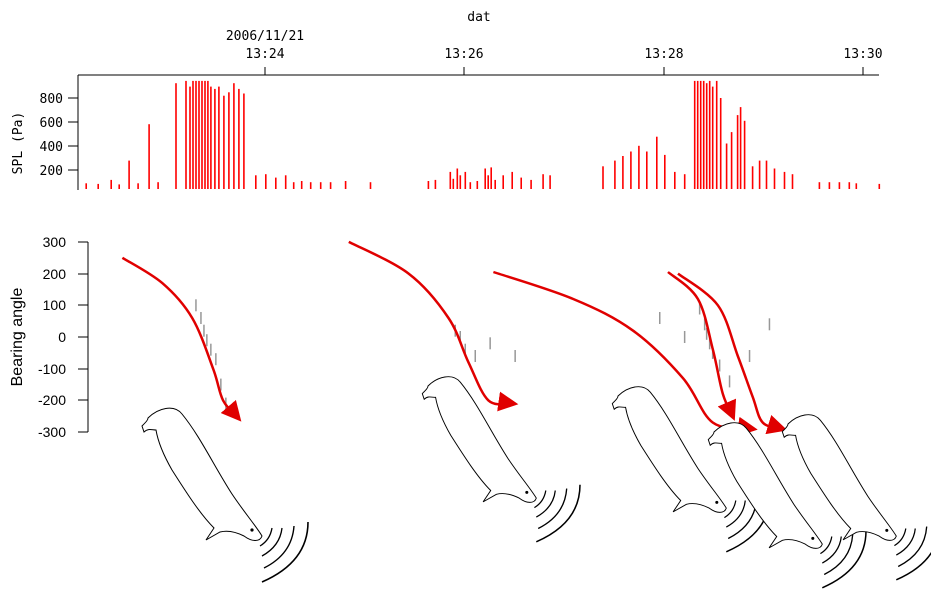 This screenshot has width=931, height=594. What do you see at coordinates (51, 147) in the screenshot?
I see `spl-tick-400: 400` at bounding box center [51, 147].